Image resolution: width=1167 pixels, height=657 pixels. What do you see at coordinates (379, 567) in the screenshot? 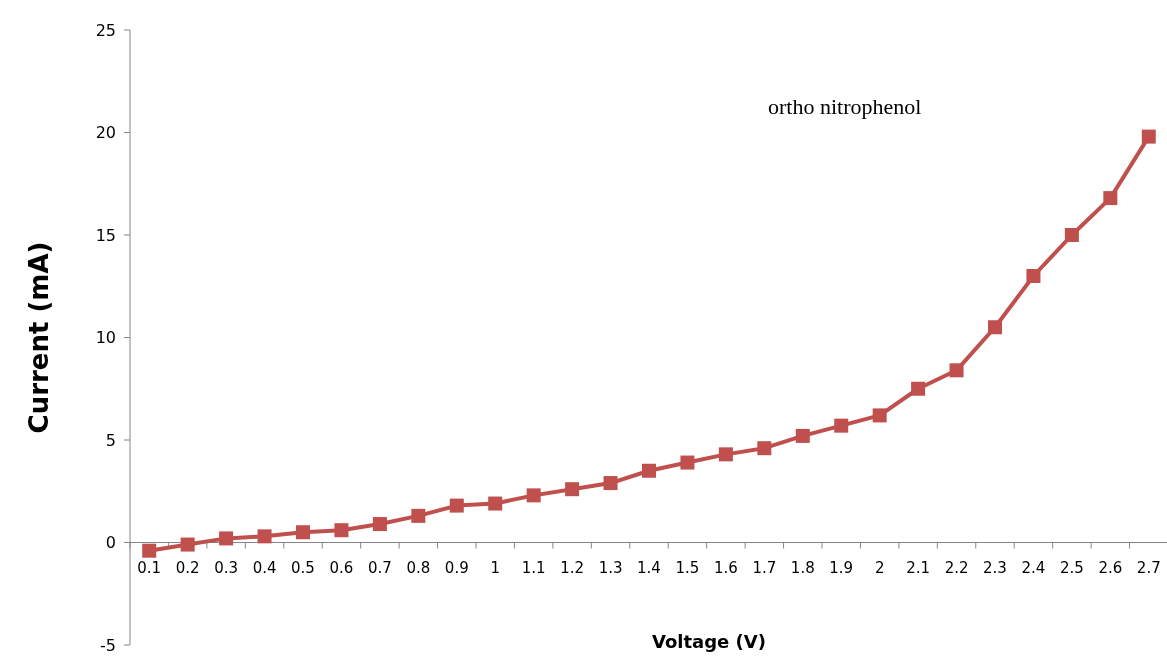
I see `x-tick-label: 0.7` at bounding box center [379, 567].